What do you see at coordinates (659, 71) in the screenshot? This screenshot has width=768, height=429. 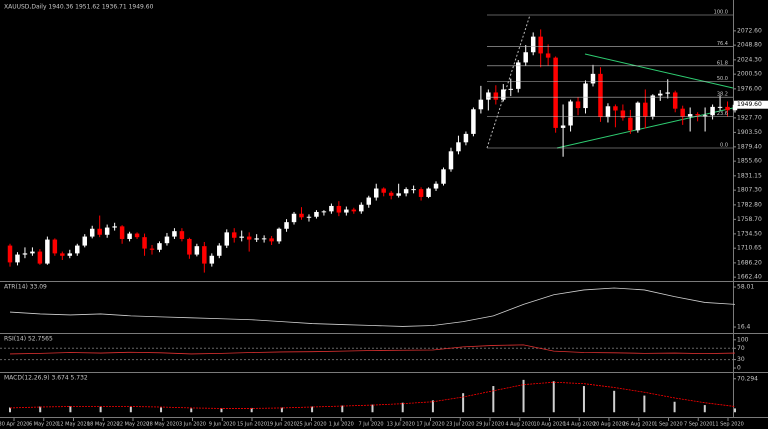 I see `trend-line` at bounding box center [659, 71].